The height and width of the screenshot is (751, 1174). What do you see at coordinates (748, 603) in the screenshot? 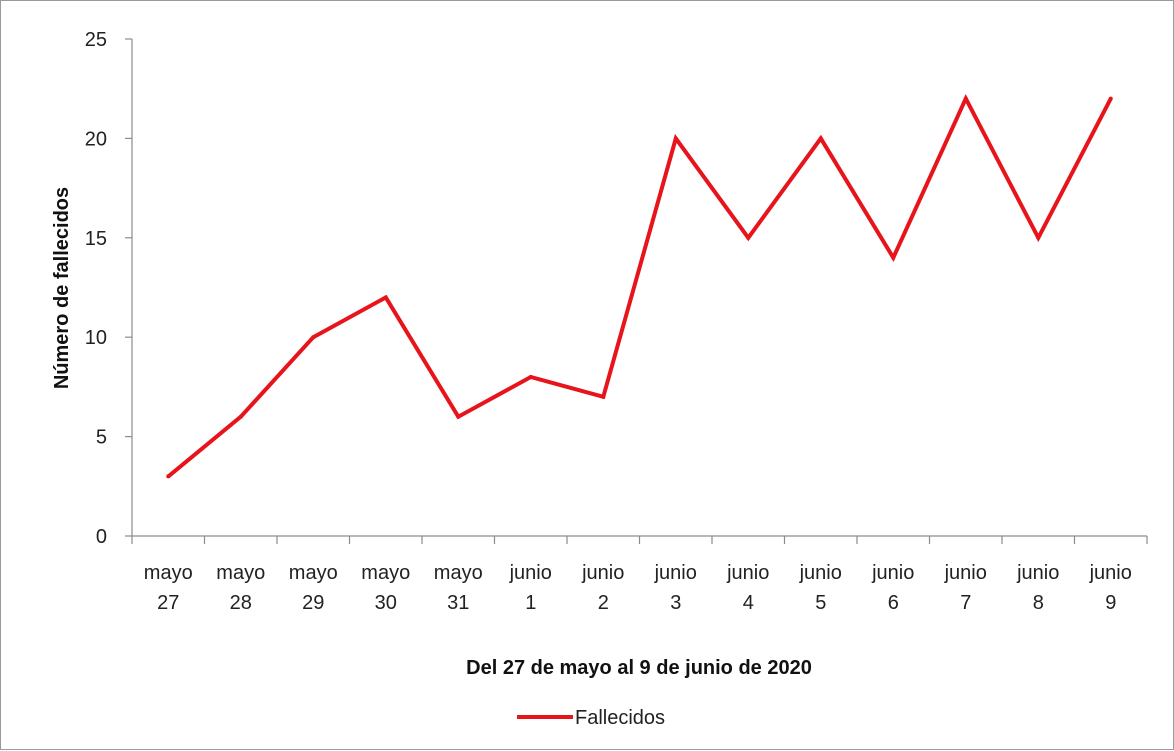
I see `x-tick-label-line: 4` at bounding box center [748, 603].